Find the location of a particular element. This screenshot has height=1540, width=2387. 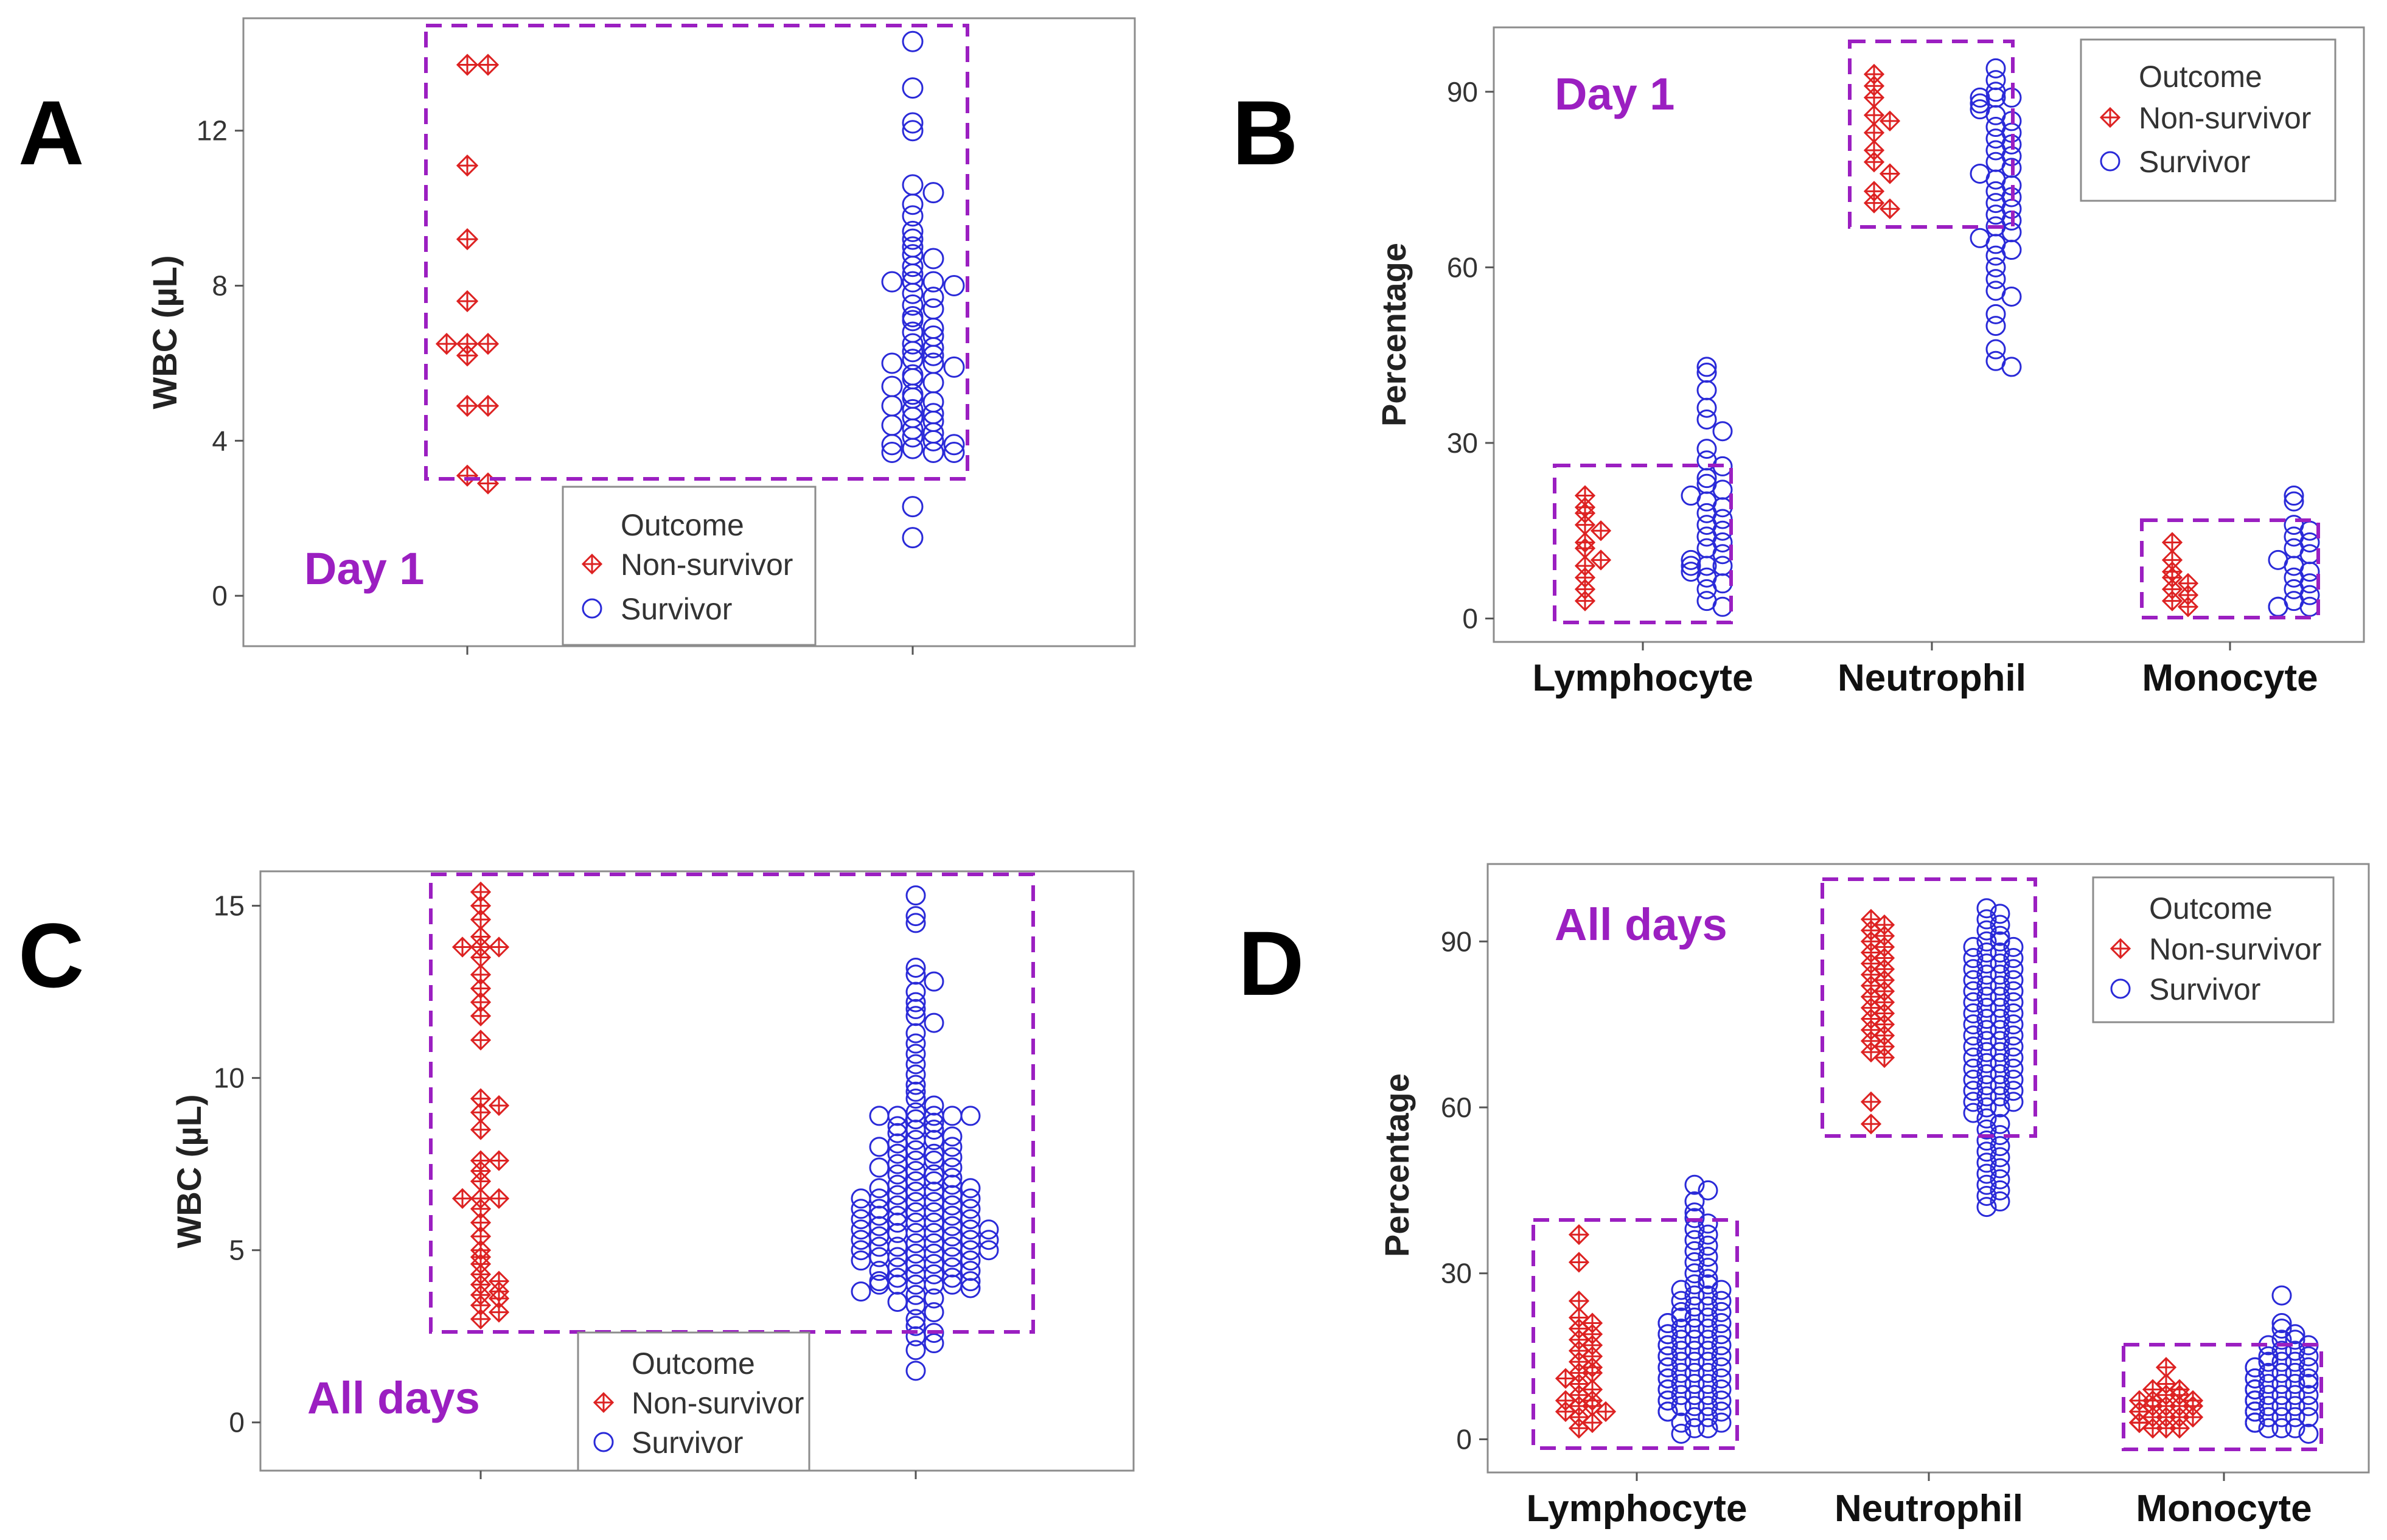

y-tick-label: 5 is located at coordinates (237, 1251).